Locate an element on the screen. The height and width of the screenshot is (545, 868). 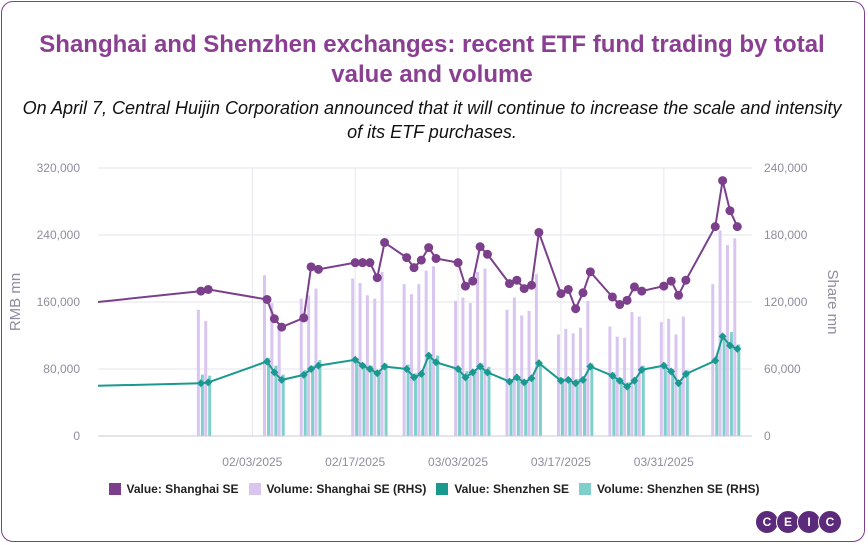
legend-item-value-shenzhen: Value: Shenzhen SE is located at coordinates (502, 489).